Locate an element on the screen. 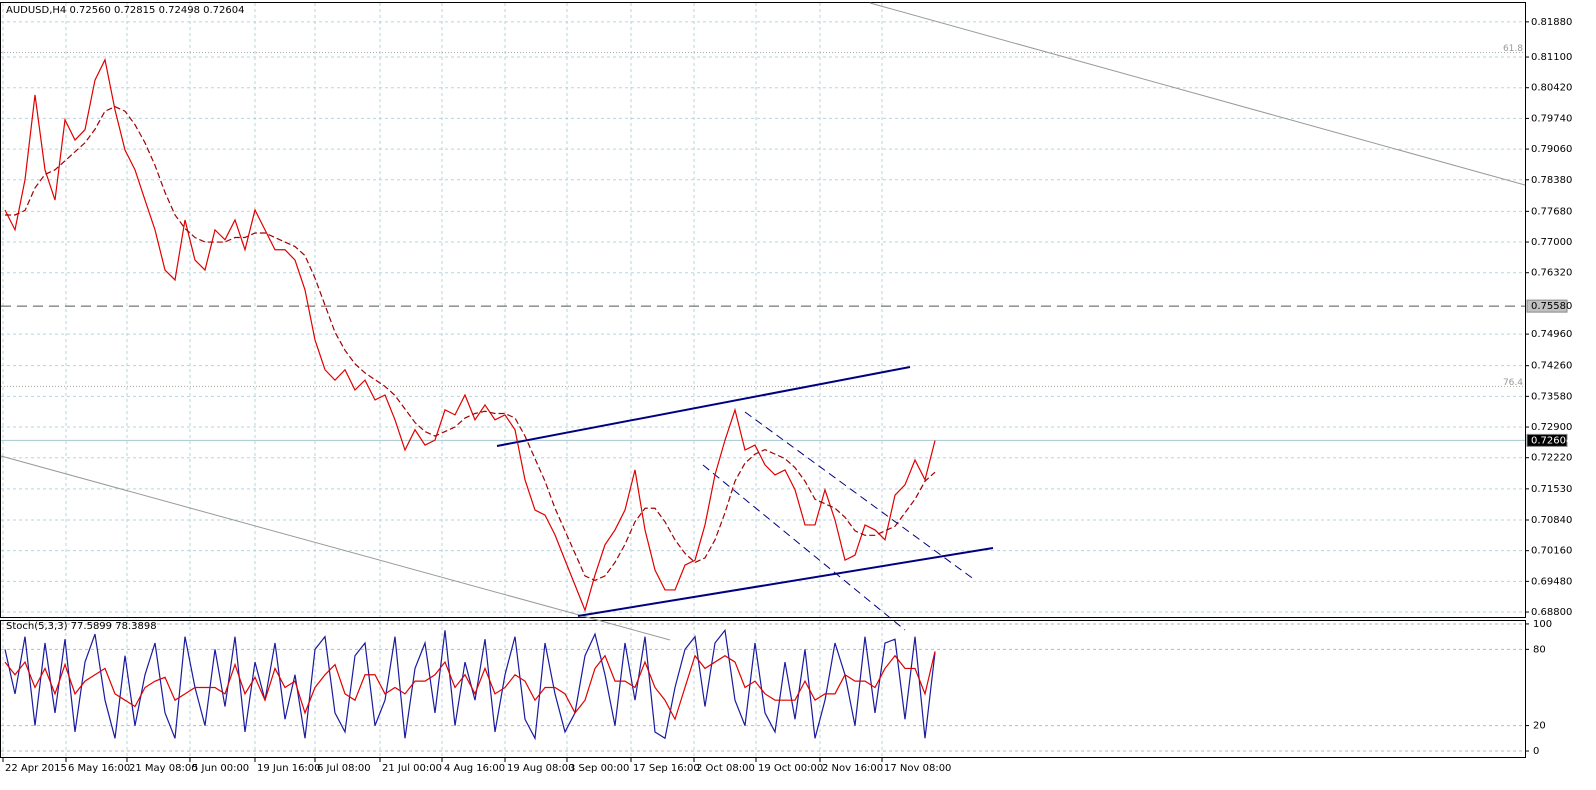 This screenshot has height=790, width=1596. y-tick-label: 20 is located at coordinates (1539, 726).